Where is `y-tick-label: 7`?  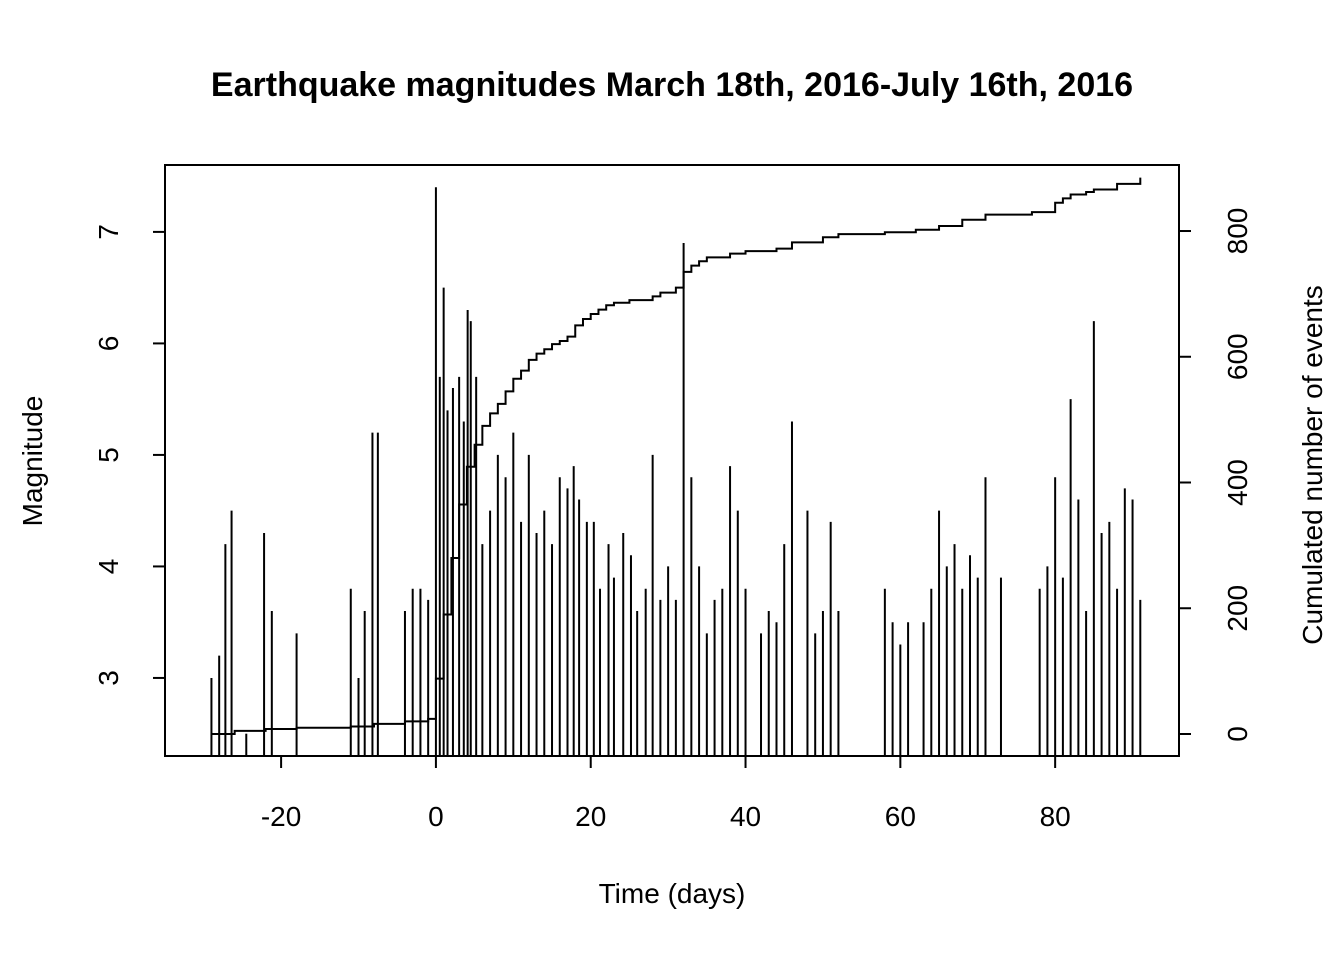 y-tick-label: 7 is located at coordinates (108, 232).